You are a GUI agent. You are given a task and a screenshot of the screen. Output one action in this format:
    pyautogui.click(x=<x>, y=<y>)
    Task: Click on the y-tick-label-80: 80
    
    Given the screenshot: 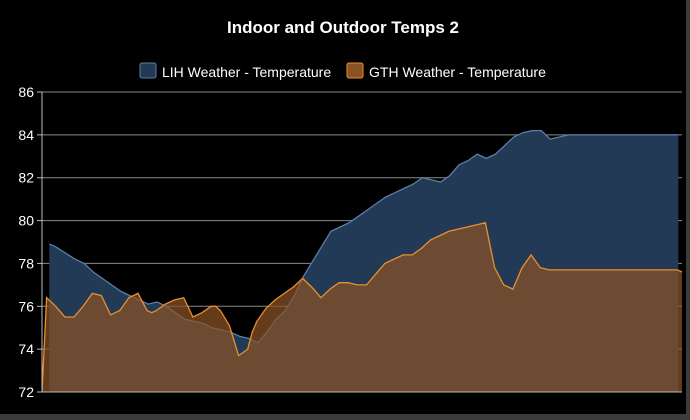 What is the action you would take?
    pyautogui.click(x=26, y=221)
    